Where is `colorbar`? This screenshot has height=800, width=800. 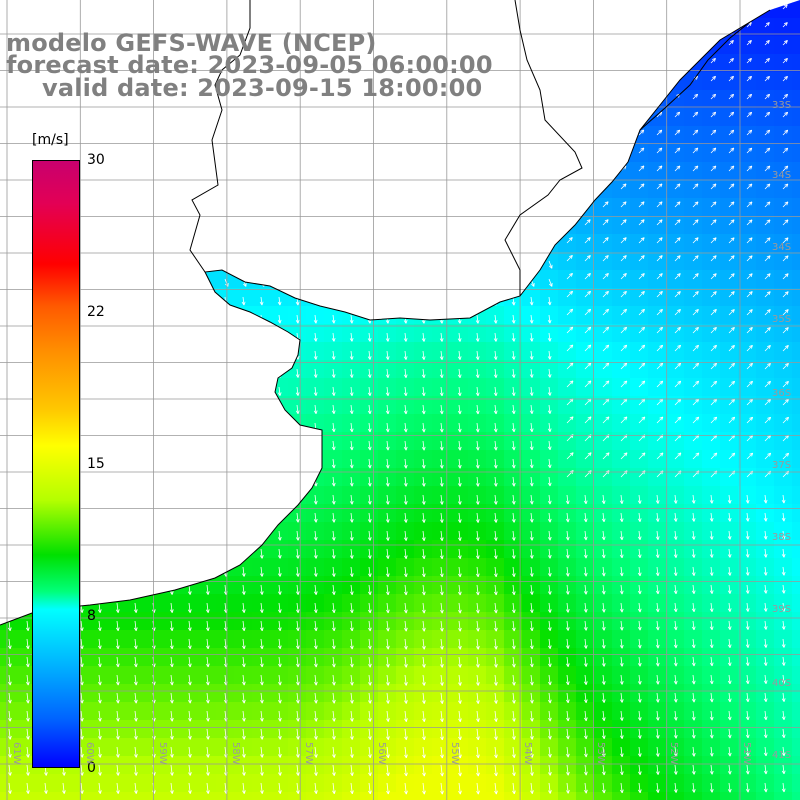 colorbar is located at coordinates (56, 464).